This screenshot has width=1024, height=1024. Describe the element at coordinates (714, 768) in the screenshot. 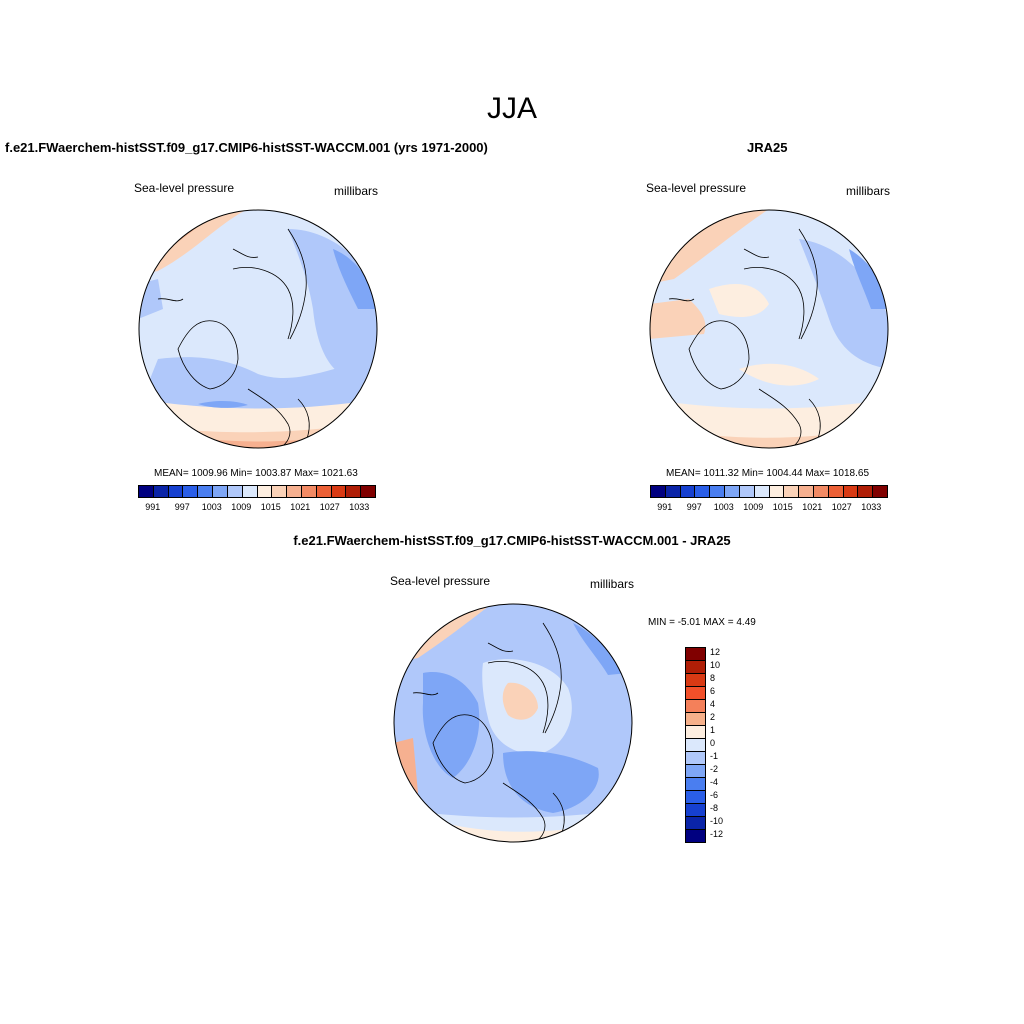

I see `colorbar-tick-label: -2` at that location.